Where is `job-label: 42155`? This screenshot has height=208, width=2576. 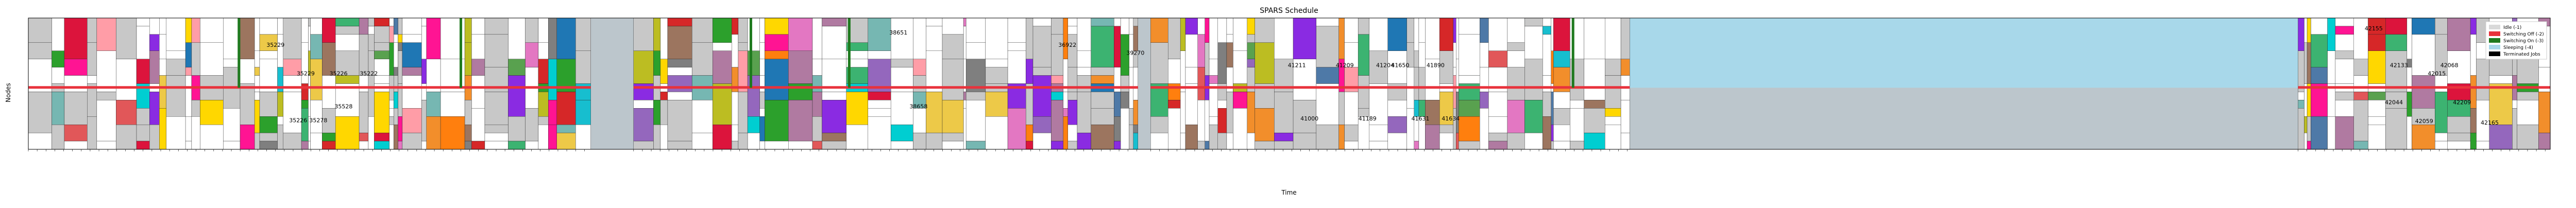
job-label: 42155 is located at coordinates (2374, 29).